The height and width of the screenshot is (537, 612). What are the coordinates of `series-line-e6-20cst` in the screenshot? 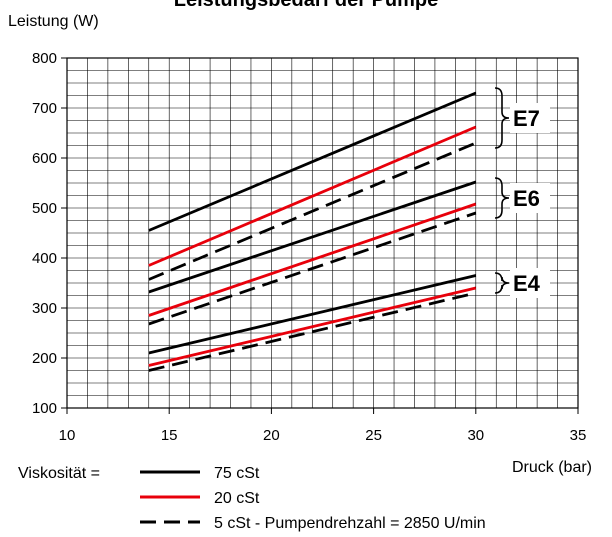 It's located at (312, 259).